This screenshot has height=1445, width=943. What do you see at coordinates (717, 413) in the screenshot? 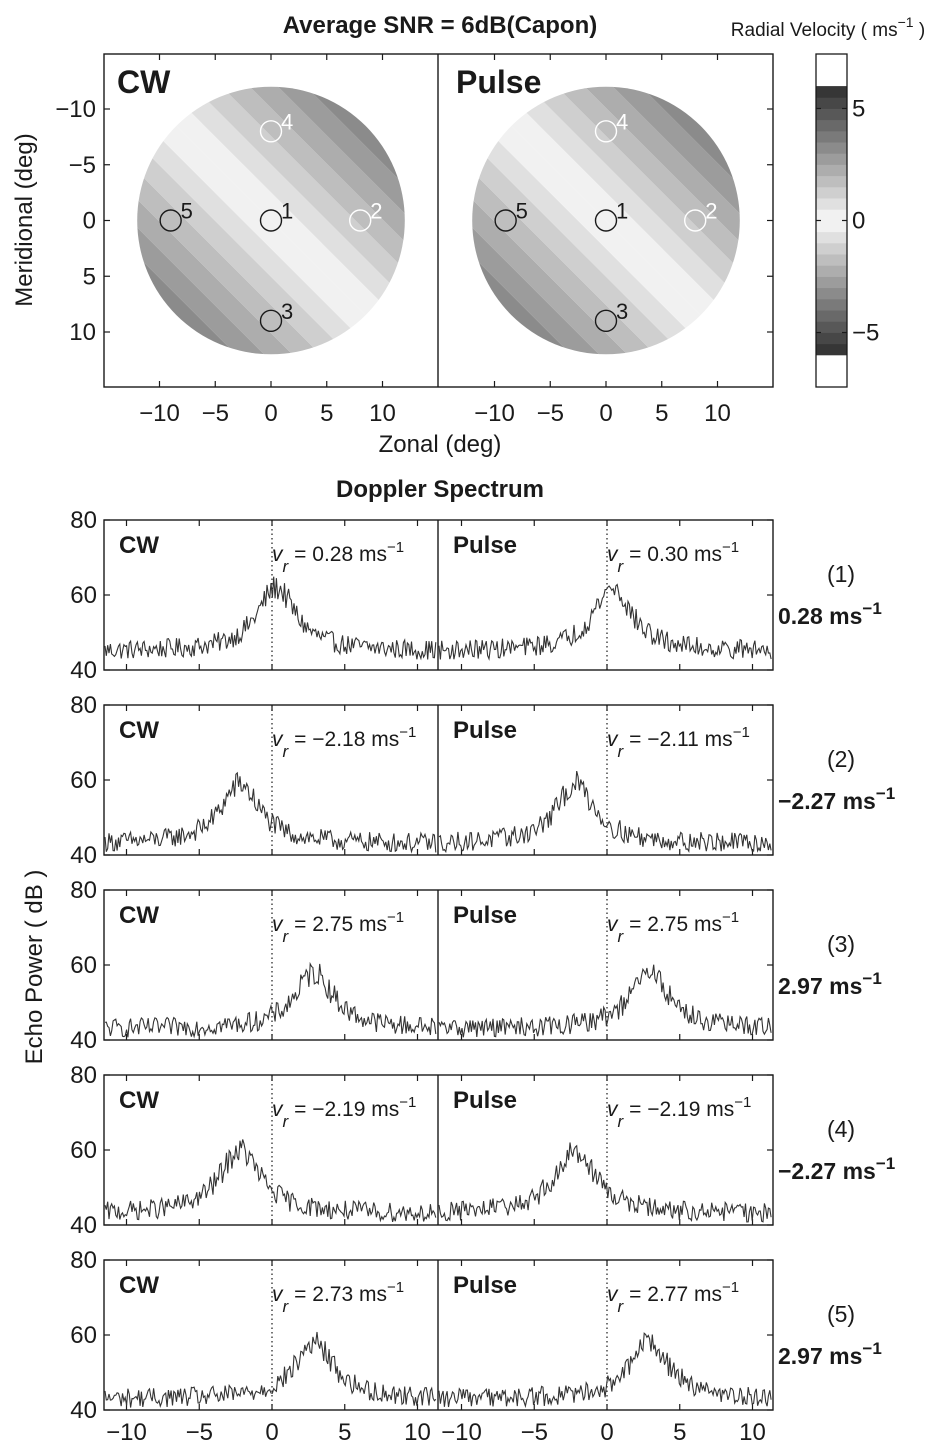
I see `map-xtick-label: 10` at bounding box center [717, 413].